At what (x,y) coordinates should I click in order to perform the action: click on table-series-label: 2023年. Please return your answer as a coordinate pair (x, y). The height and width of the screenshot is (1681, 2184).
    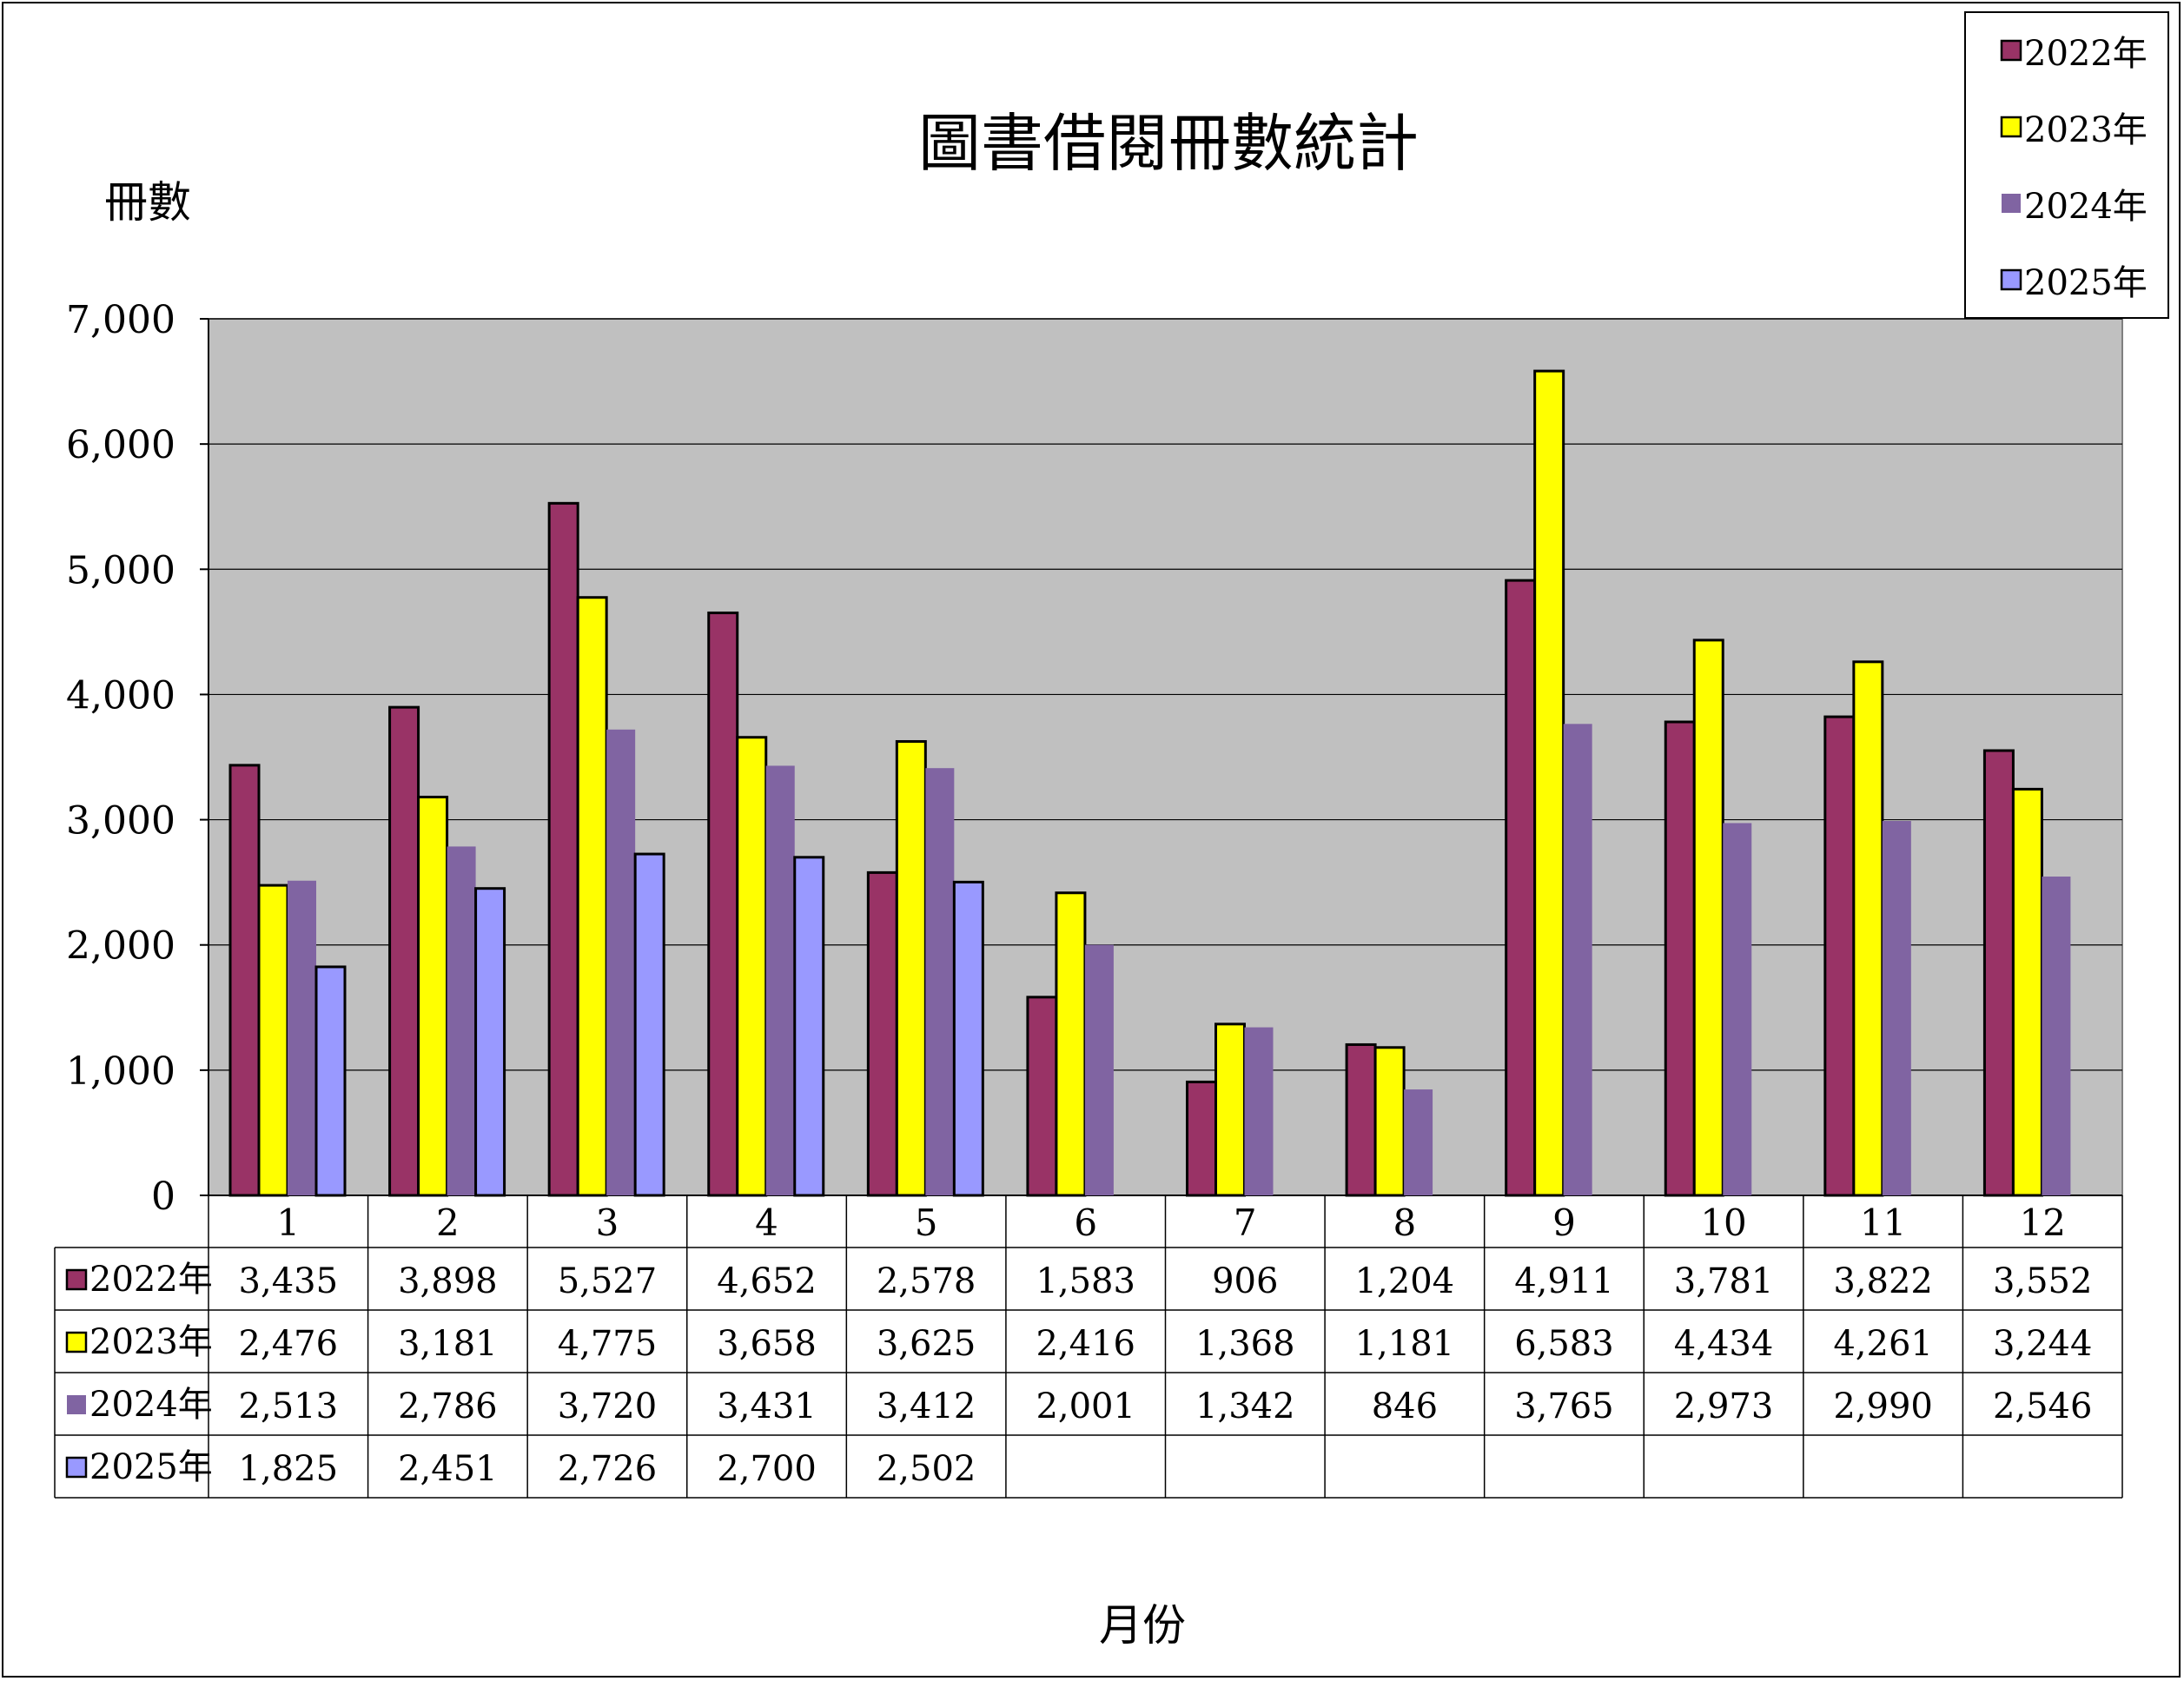
    Looking at the image, I should click on (151, 1342).